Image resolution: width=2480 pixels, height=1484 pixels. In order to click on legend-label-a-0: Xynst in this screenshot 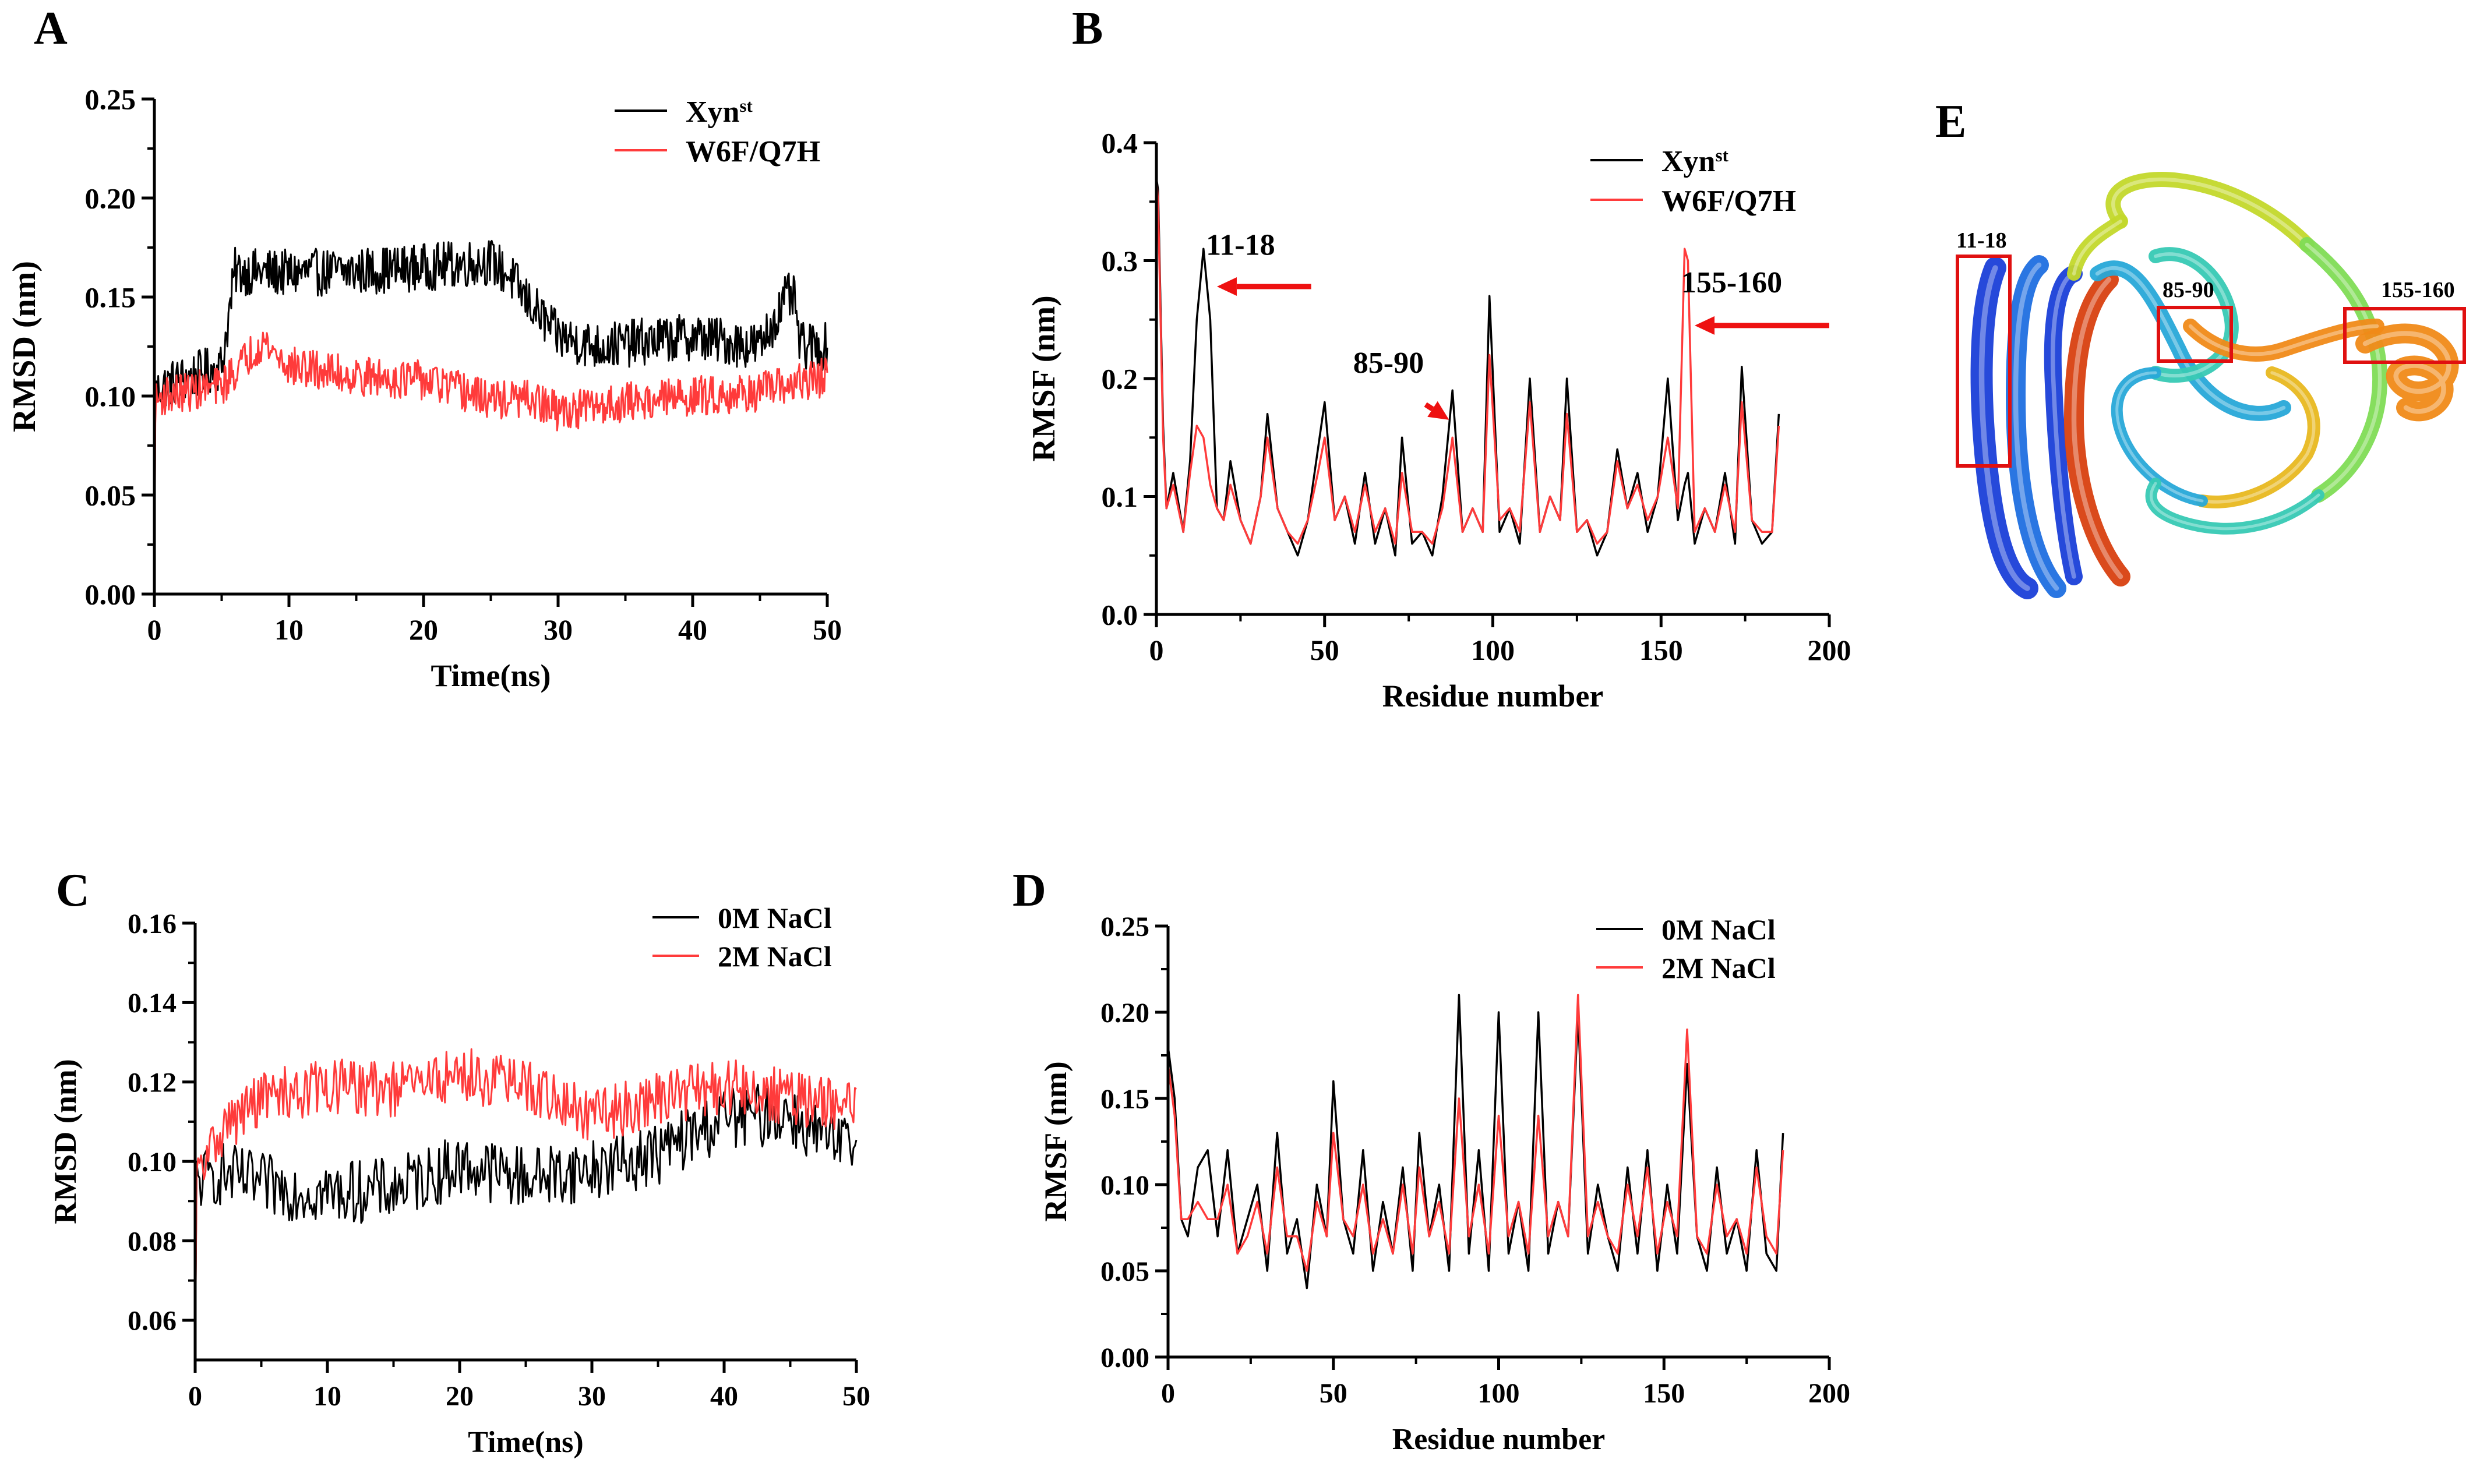, I will do `click(719, 112)`.